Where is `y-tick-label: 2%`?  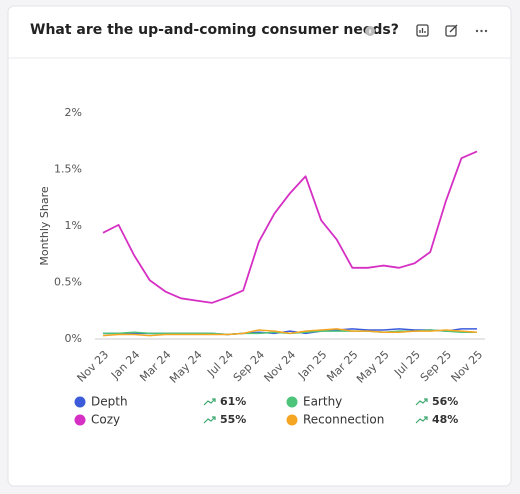 y-tick-label: 2% is located at coordinates (73, 112).